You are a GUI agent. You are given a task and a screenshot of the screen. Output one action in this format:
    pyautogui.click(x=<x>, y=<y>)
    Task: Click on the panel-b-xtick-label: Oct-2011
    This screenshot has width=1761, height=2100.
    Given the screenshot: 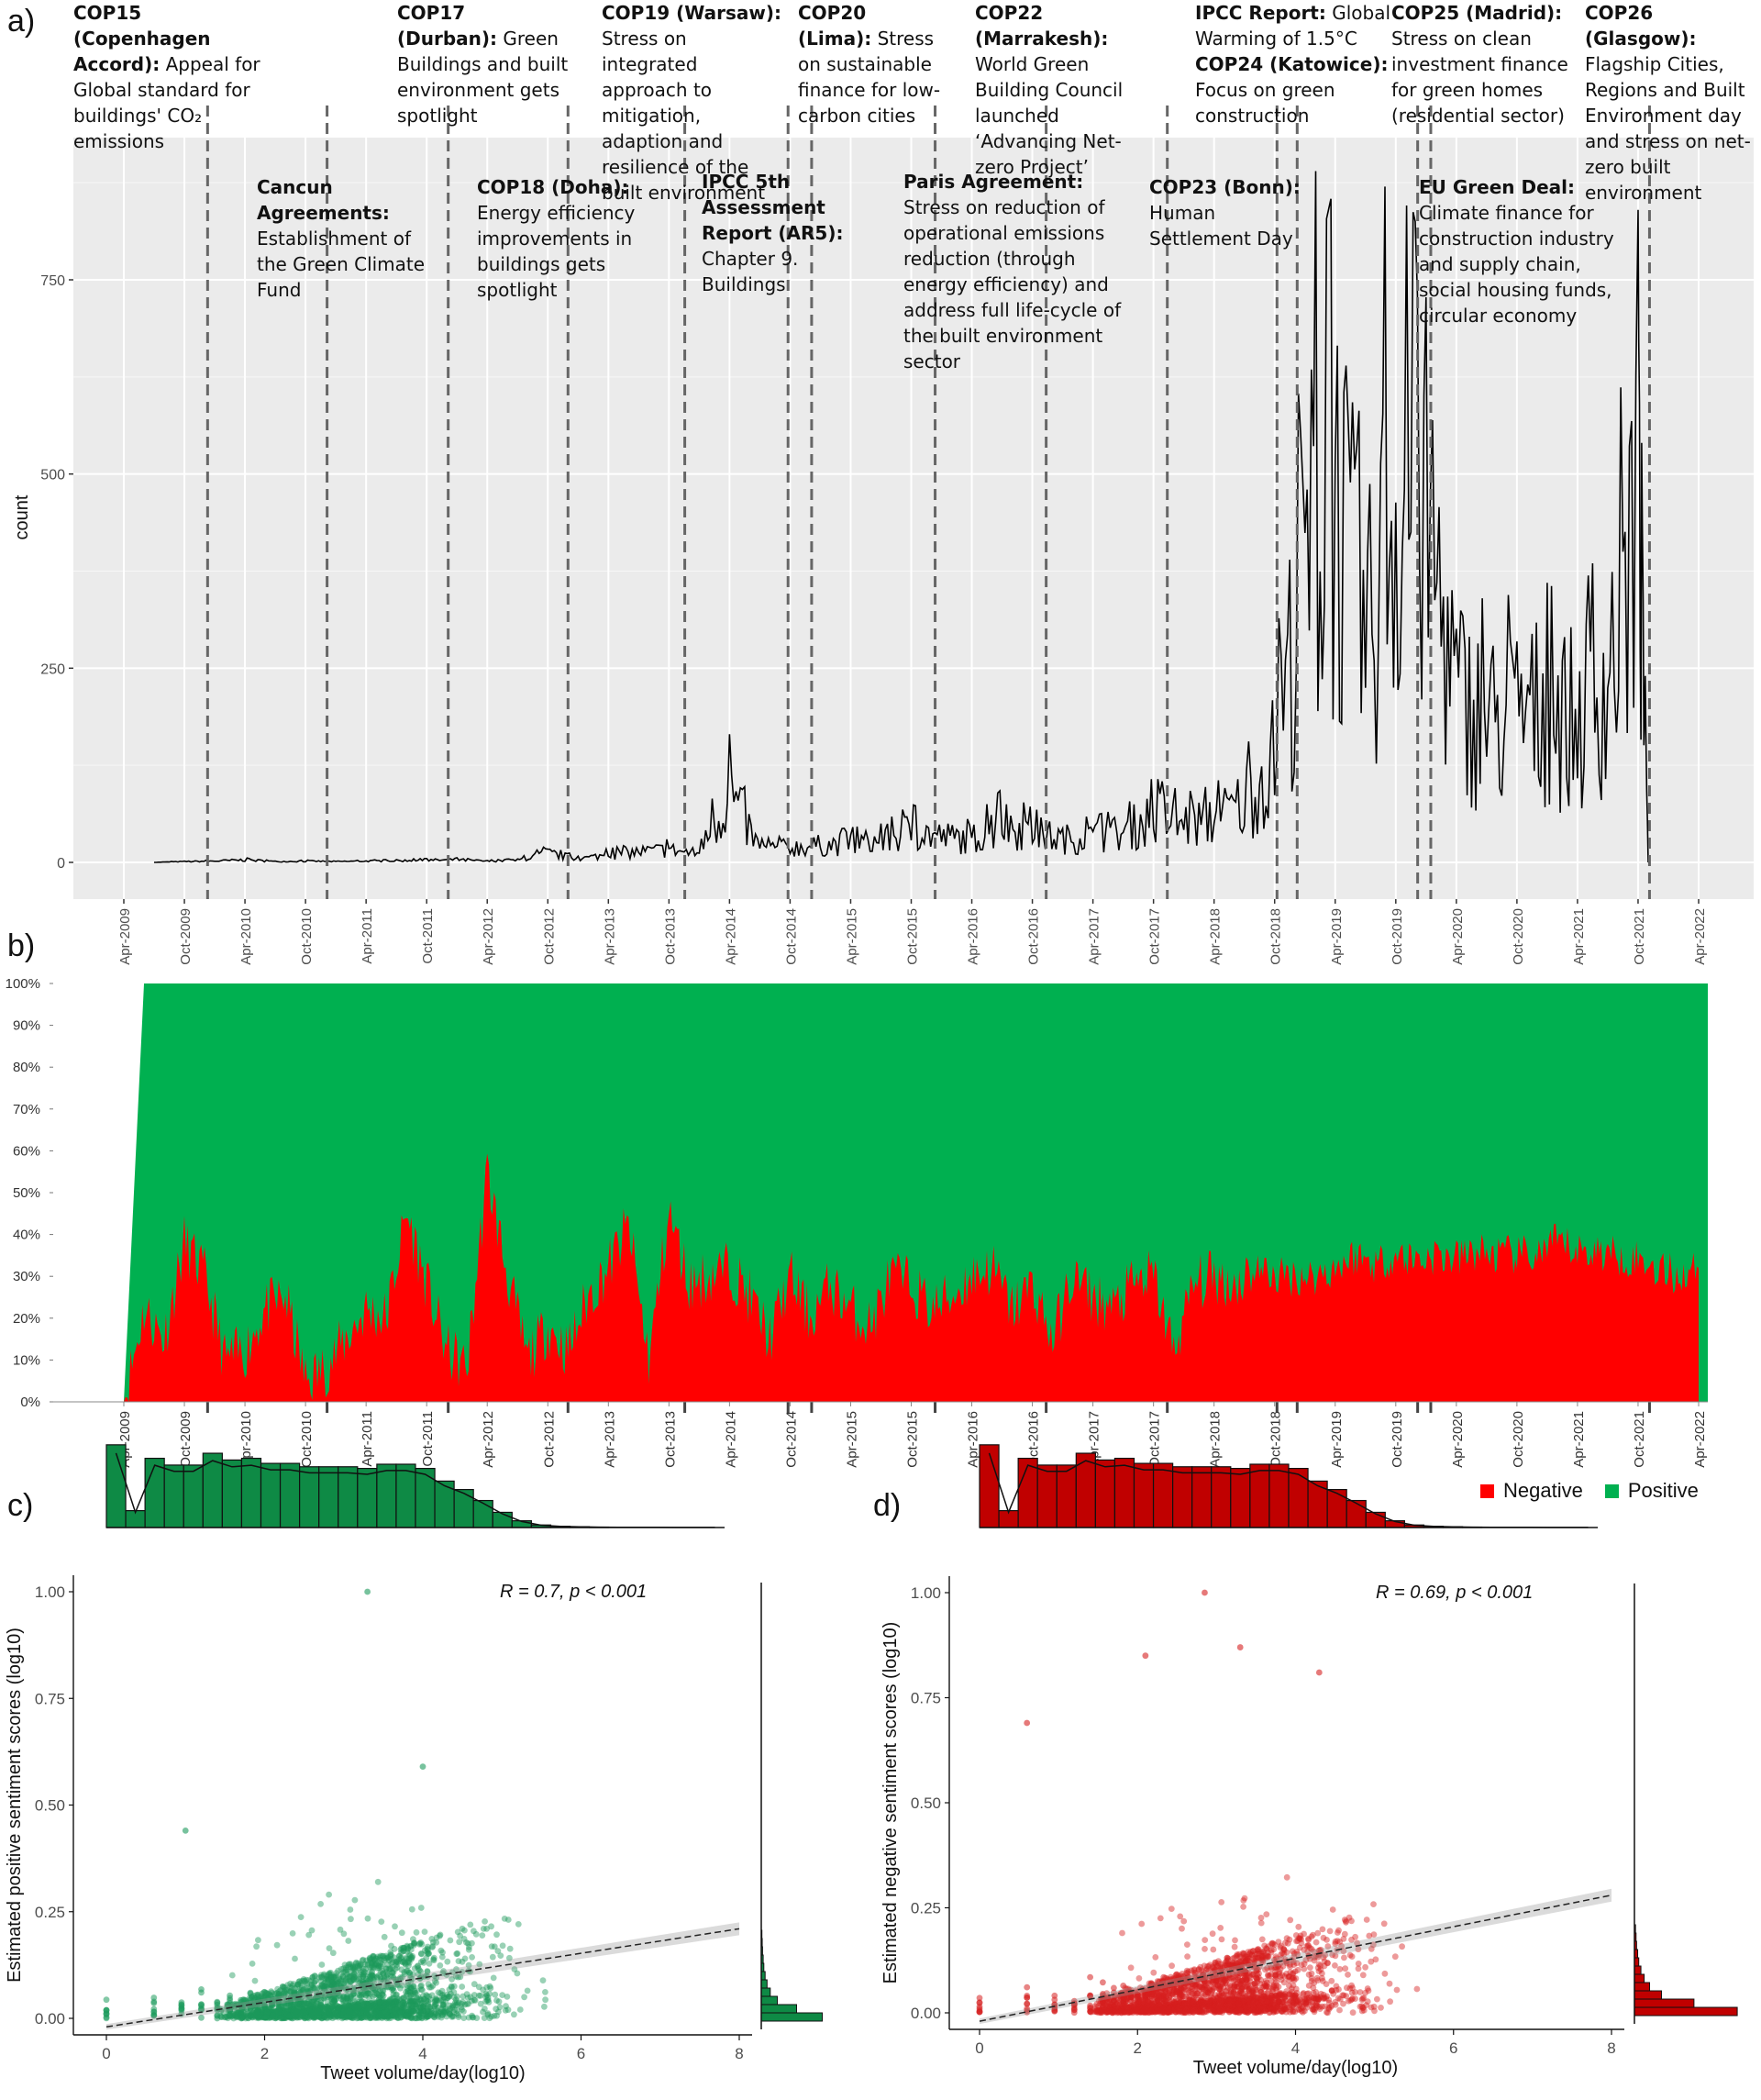 What is the action you would take?
    pyautogui.click(x=428, y=1439)
    